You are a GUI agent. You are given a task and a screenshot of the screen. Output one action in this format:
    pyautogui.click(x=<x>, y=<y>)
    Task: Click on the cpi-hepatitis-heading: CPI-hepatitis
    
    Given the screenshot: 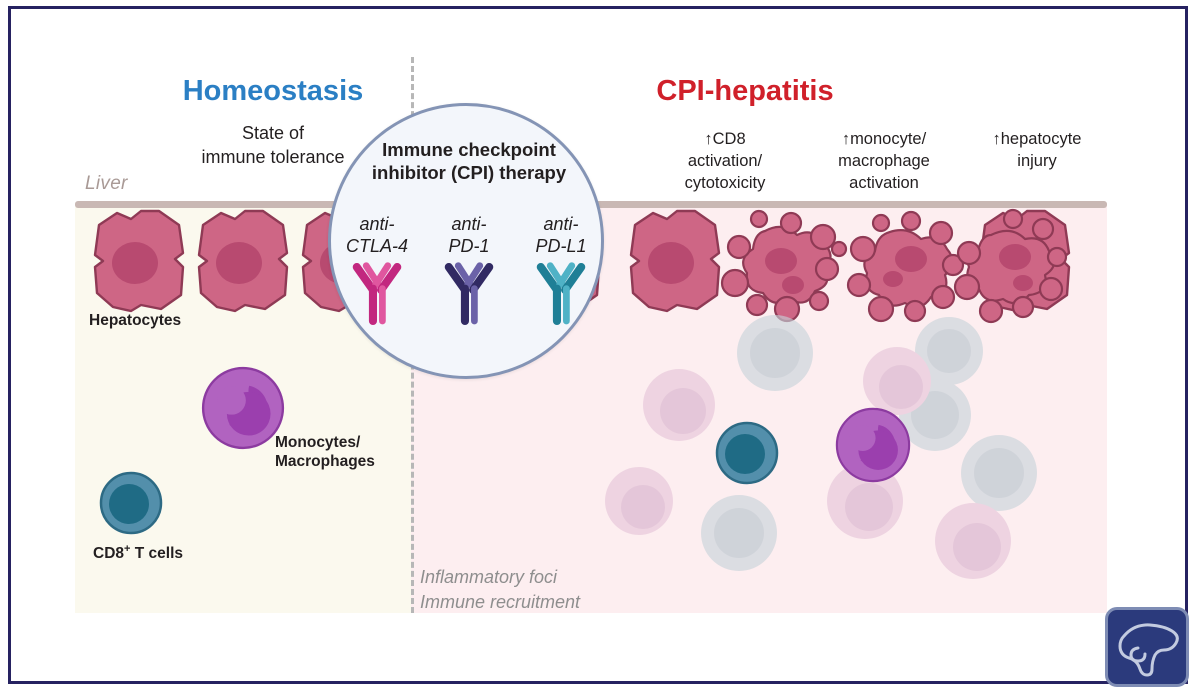 What is the action you would take?
    pyautogui.click(x=745, y=91)
    